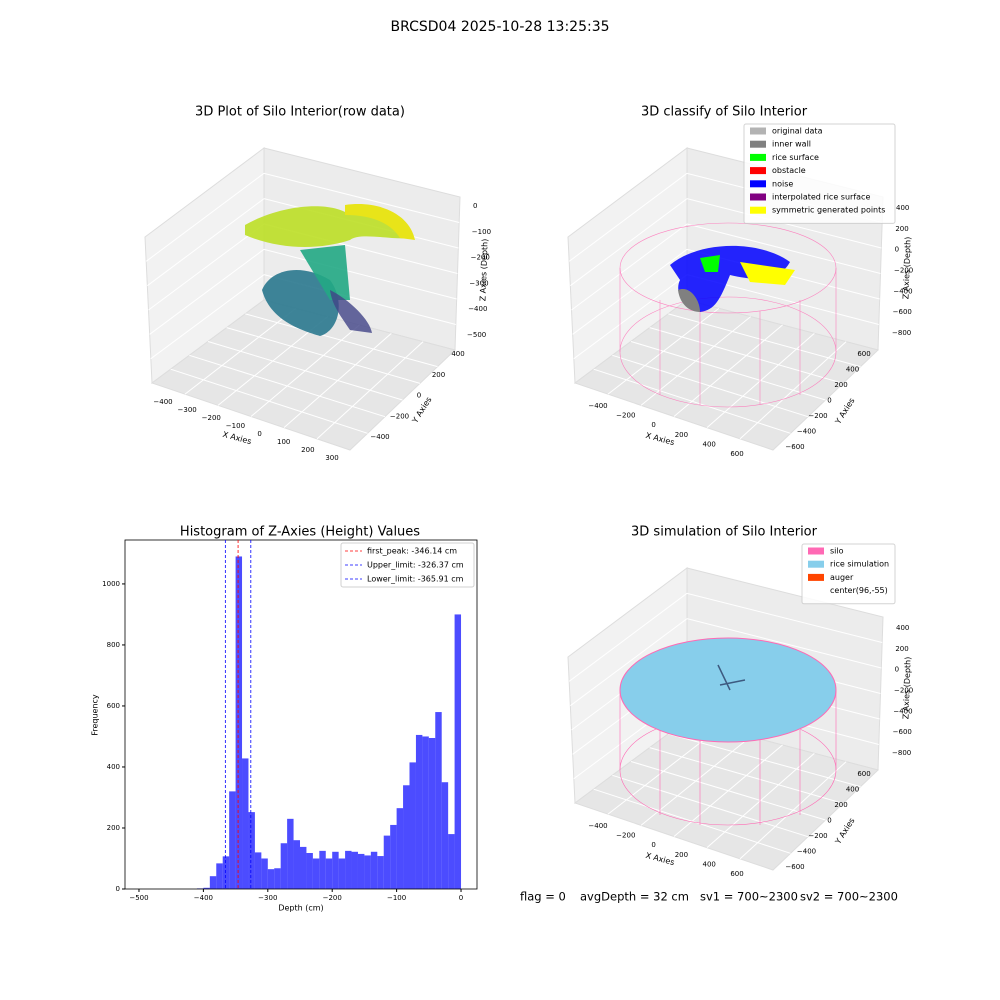 This screenshot has width=1000, height=1000. Describe the element at coordinates (902, 732) in the screenshot. I see `z-tick-label: −600` at that location.